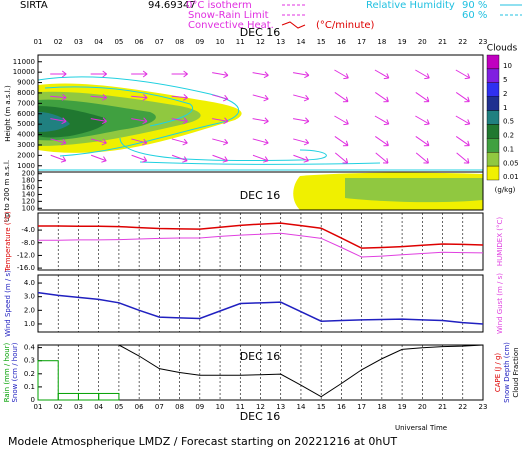 The width and height of the screenshot is (528, 450). I want to click on x-tick-label: 19, so click(402, 407).